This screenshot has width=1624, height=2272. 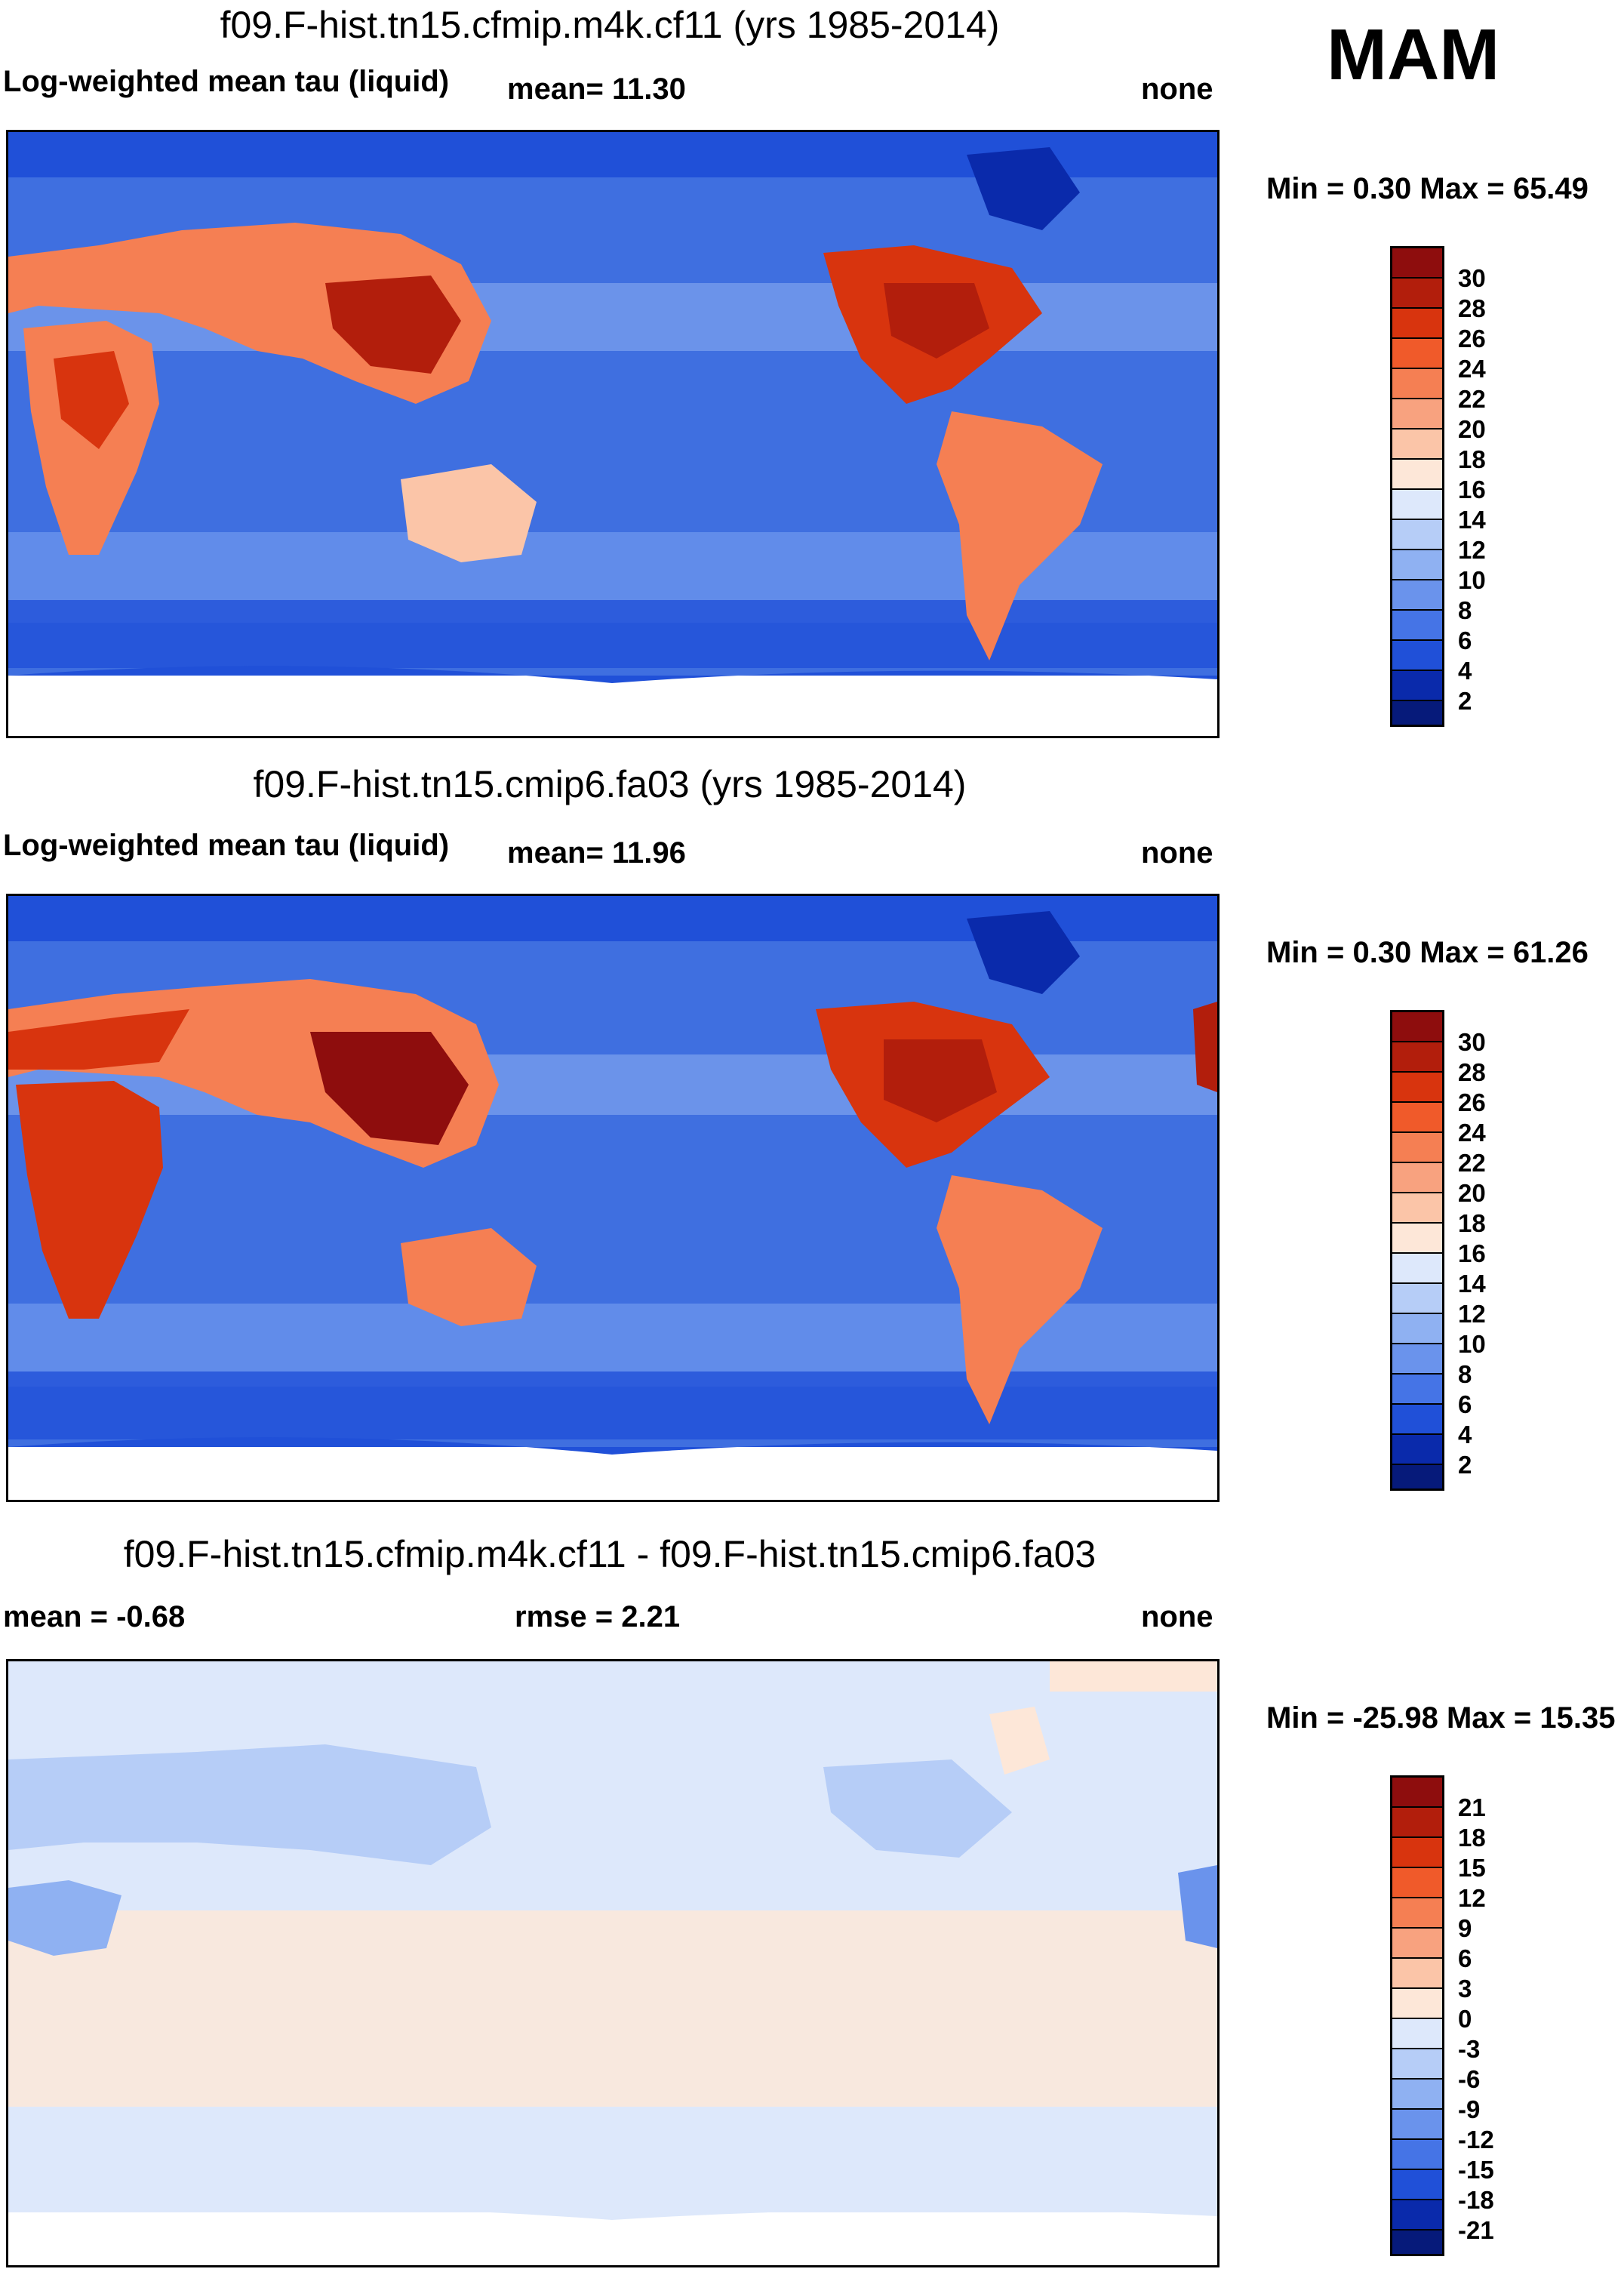 I want to click on panel-3-legend-tick: 21, so click(x=1472, y=1807).